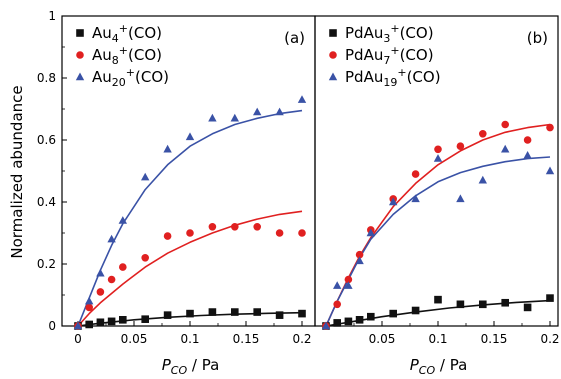  I want to click on y-tick-label: 1, so click(52, 16).